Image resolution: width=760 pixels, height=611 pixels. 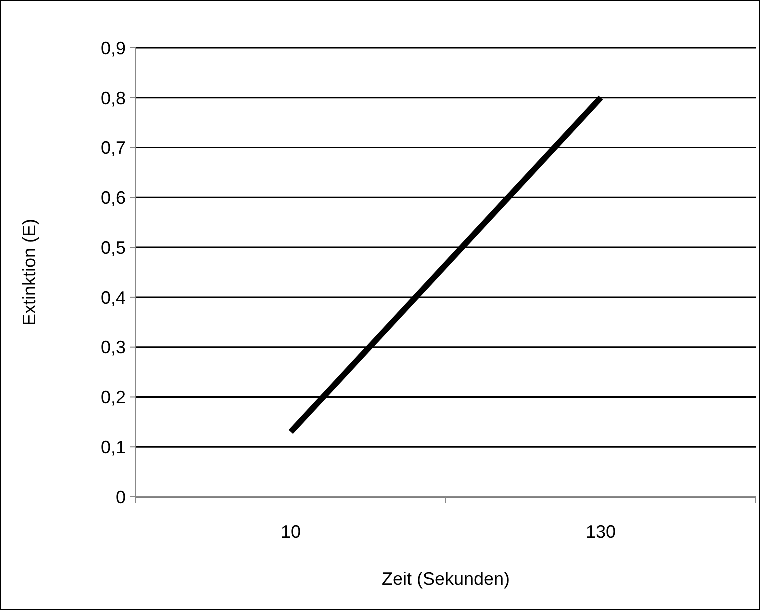 I want to click on y-tick-label: 0,1, so click(x=113, y=448).